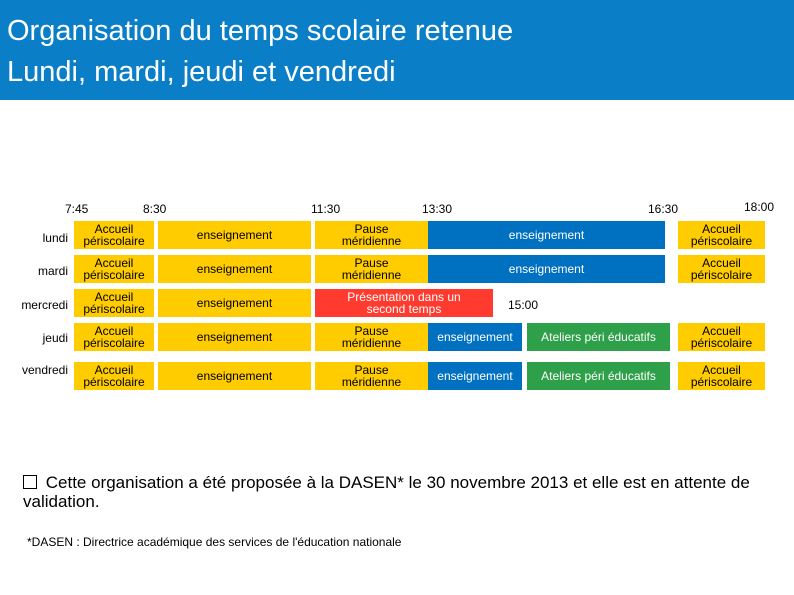  I want to click on vendredi-enseignement-apres-midi: enseignement, so click(475, 376).